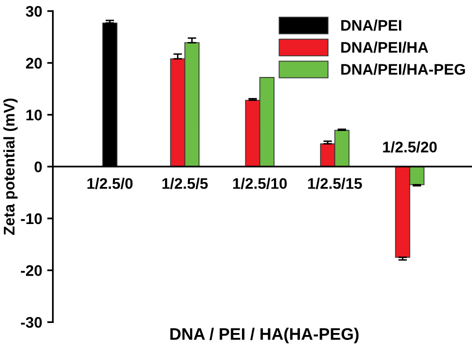 Image resolution: width=472 pixels, height=346 pixels. What do you see at coordinates (260, 184) in the screenshot?
I see `x-tick-label: 1/2.5/10` at bounding box center [260, 184].